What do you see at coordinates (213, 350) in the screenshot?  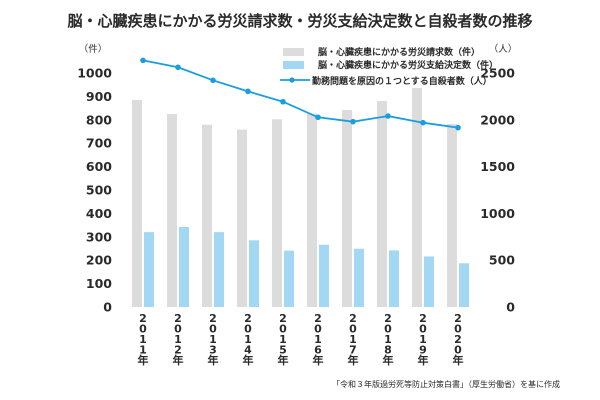 I see `x-tick-char: 3` at bounding box center [213, 350].